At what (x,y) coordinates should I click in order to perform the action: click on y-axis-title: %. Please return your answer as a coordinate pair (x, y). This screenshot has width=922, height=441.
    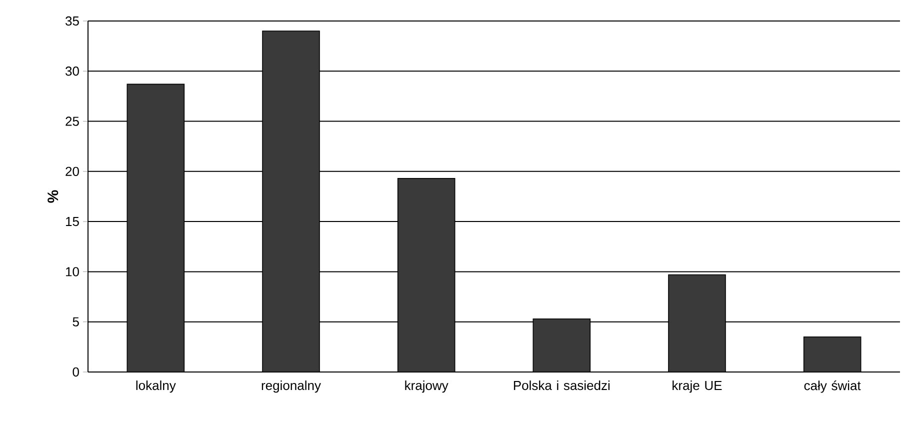
    Looking at the image, I should click on (53, 196).